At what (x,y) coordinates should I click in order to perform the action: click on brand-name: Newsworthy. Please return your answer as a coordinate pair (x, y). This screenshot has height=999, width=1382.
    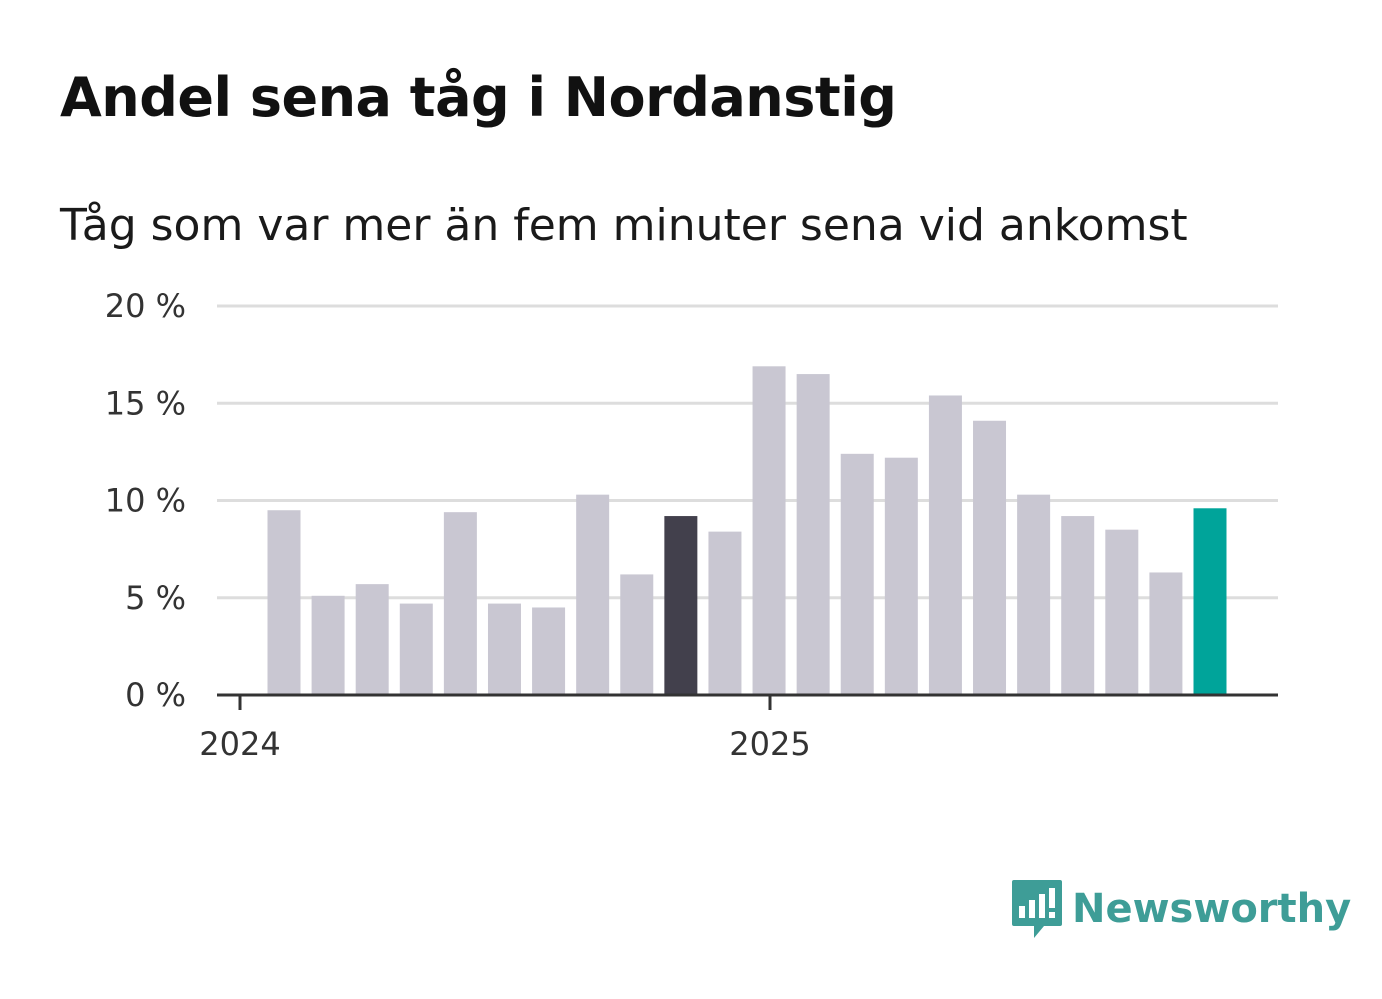
    Looking at the image, I should click on (1212, 909).